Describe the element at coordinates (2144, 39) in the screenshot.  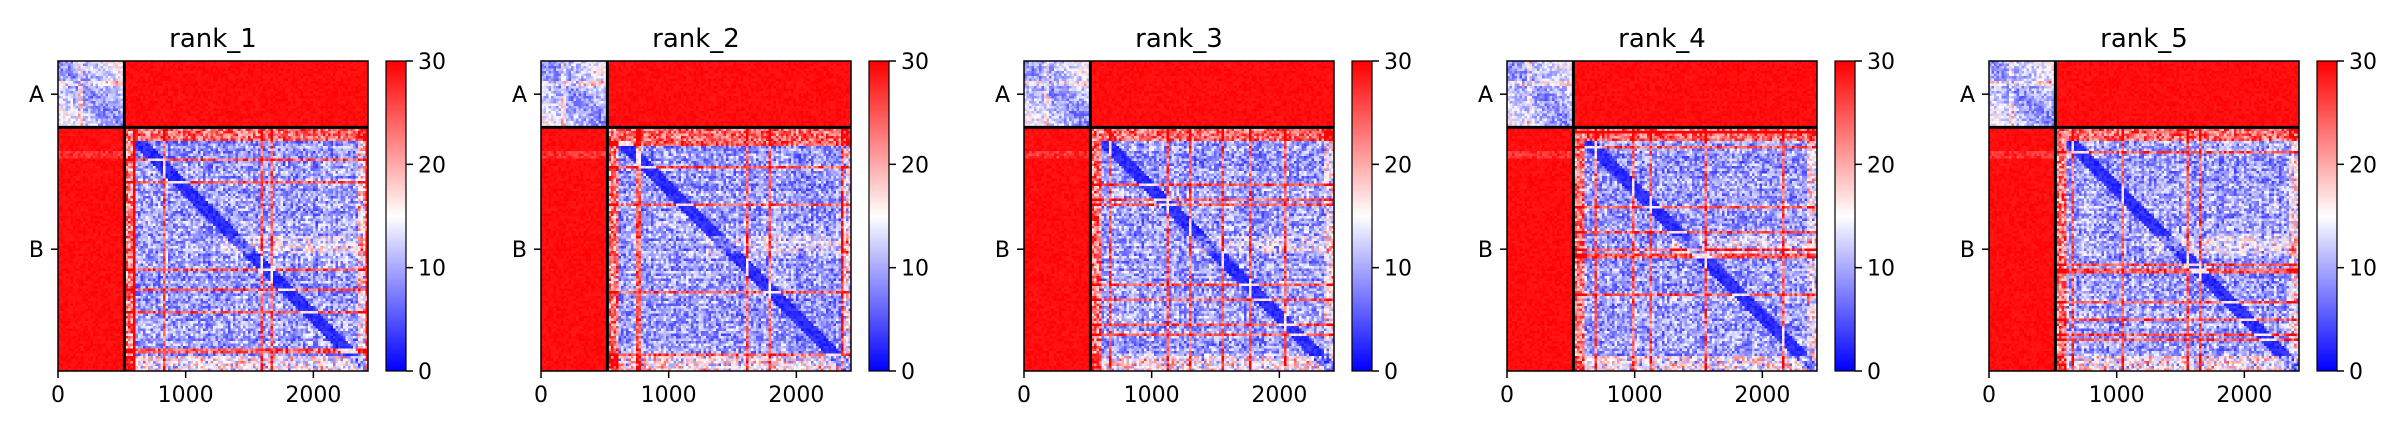
I see `panel-title: rank_5` at that location.